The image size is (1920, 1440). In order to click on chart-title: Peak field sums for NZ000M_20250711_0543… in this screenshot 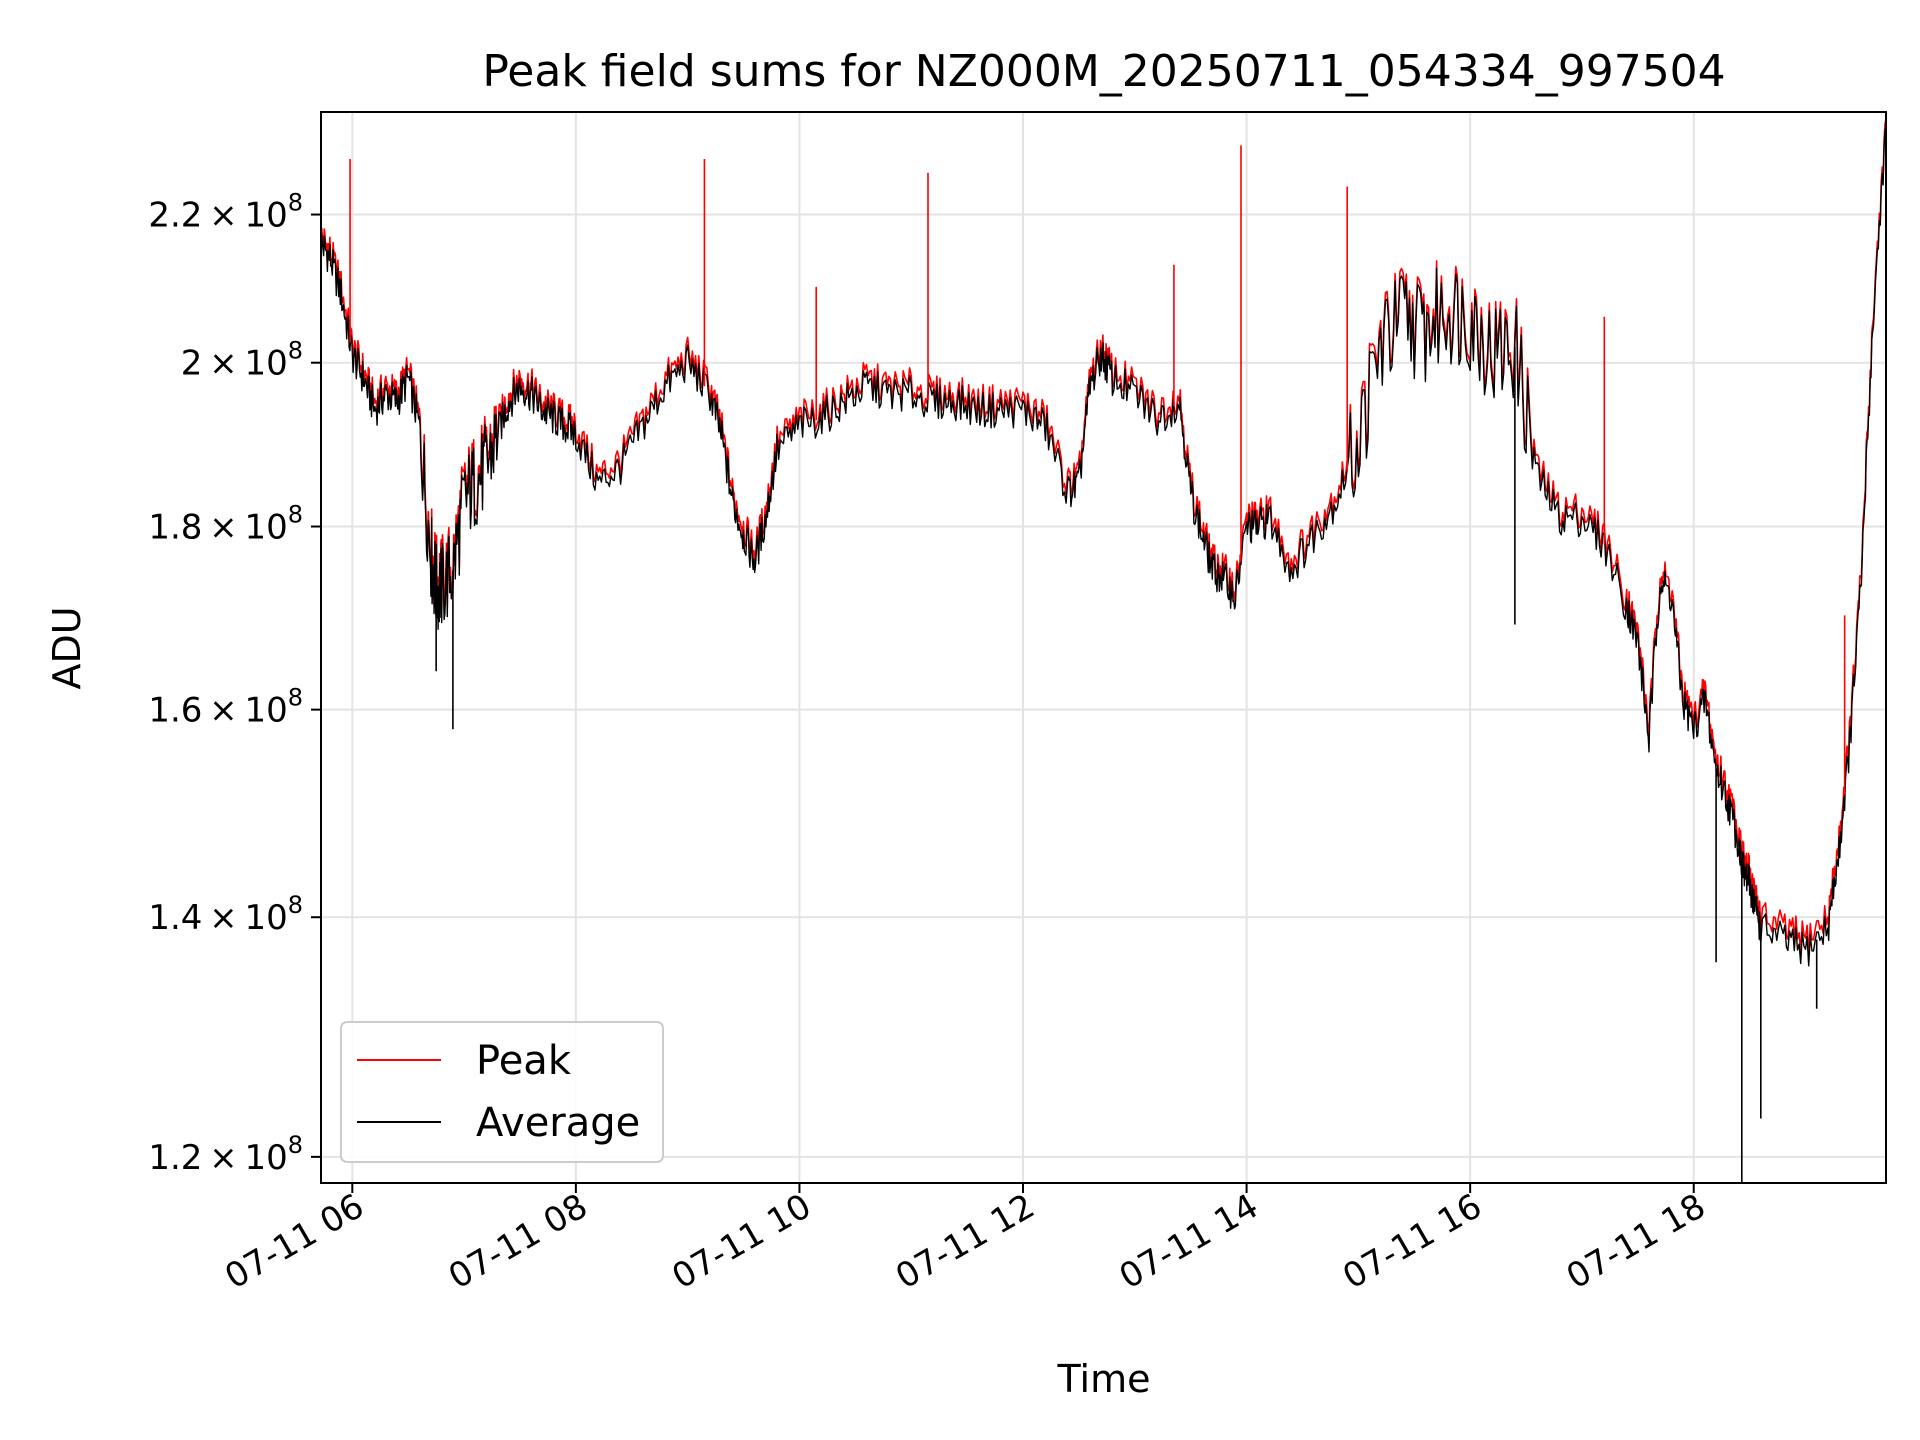, I will do `click(1103, 71)`.